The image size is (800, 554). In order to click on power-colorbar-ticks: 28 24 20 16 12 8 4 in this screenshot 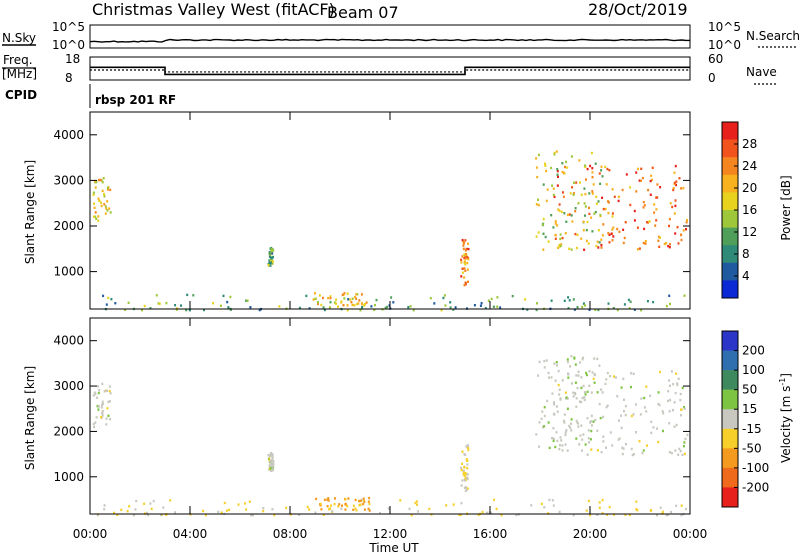, I will do `click(745, 210)`.